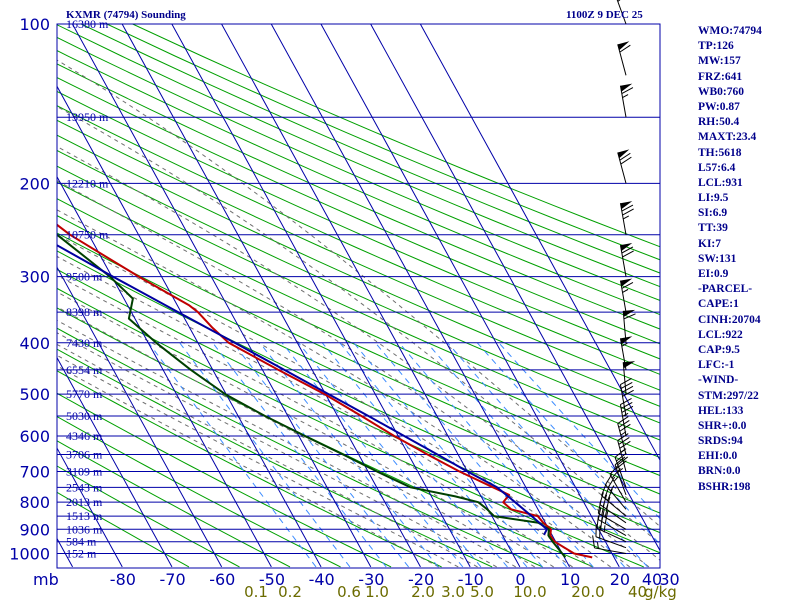 The width and height of the screenshot is (800, 600). Describe the element at coordinates (720, 76) in the screenshot. I see `index-item: FRZ:641` at that location.